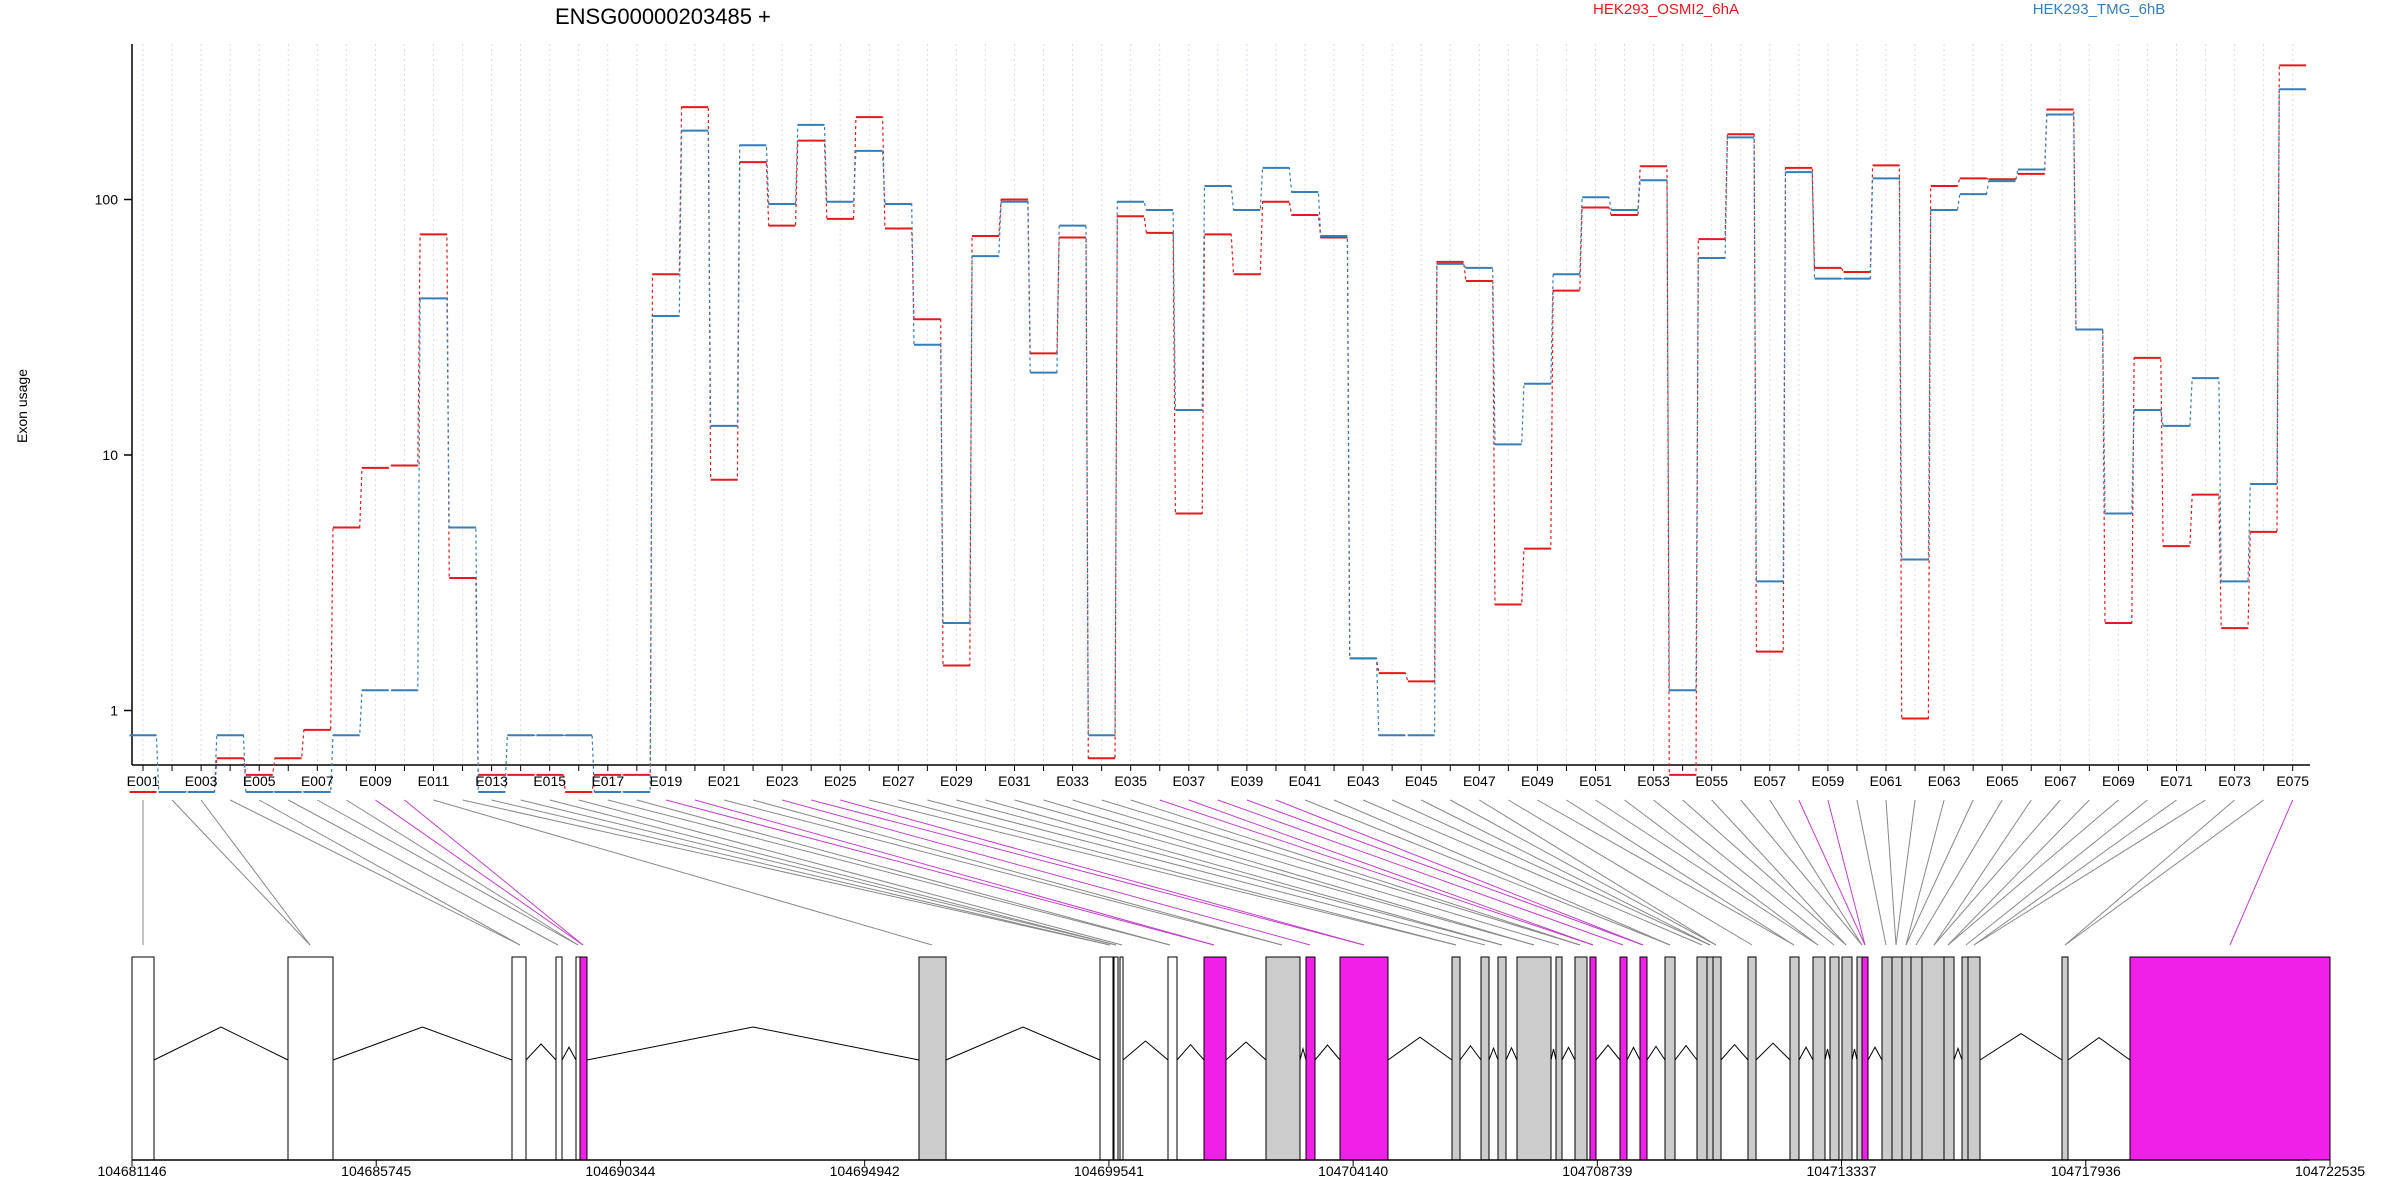 This screenshot has height=1200, width=2400. Describe the element at coordinates (2060, 781) in the screenshot. I see `x-tick-label: E067` at that location.